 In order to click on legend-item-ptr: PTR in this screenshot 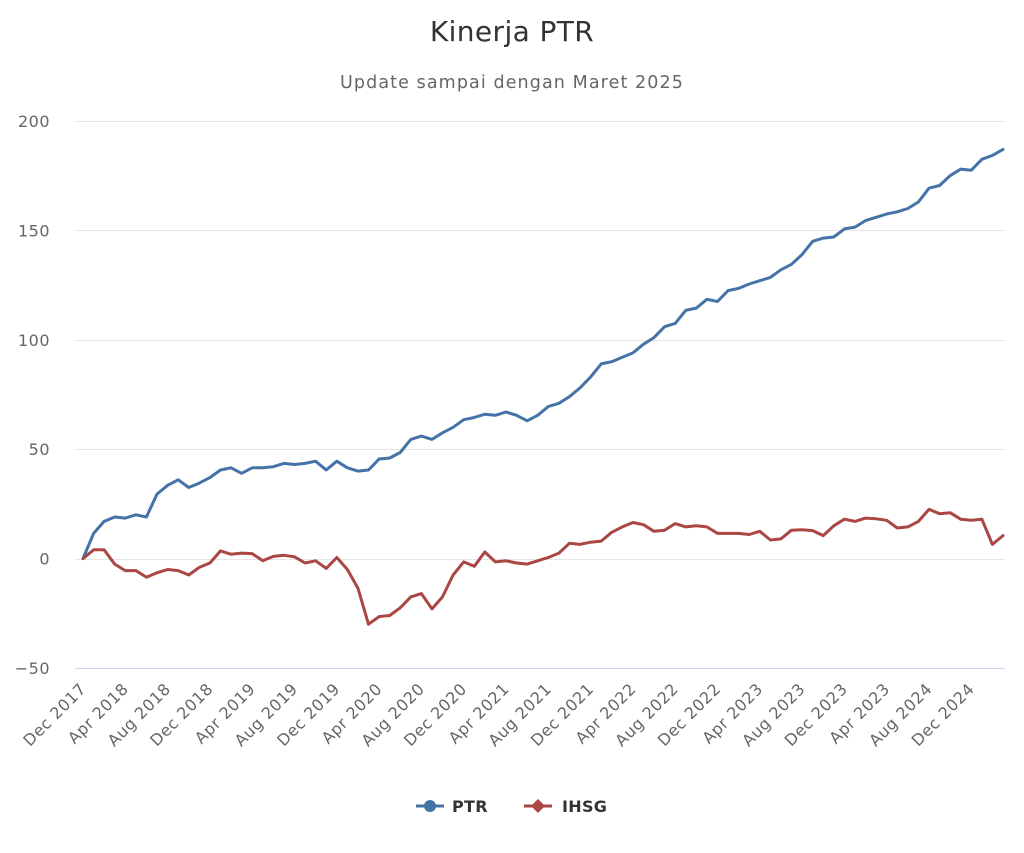, I will do `click(452, 806)`.